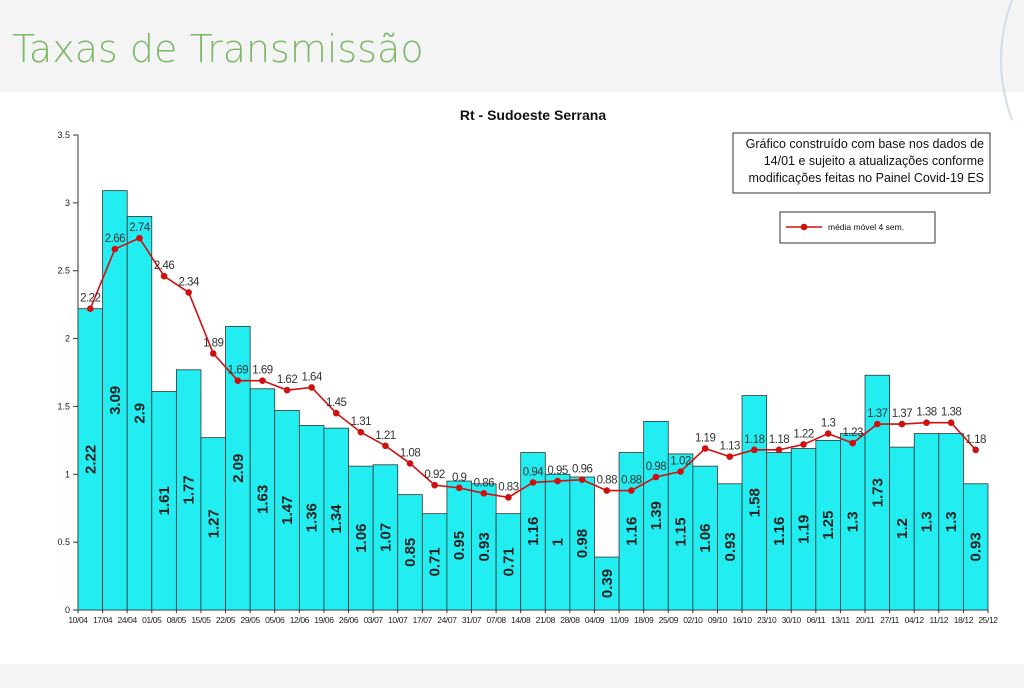 This screenshot has width=1024, height=688. I want to click on bar-value-label: 1.07, so click(385, 537).